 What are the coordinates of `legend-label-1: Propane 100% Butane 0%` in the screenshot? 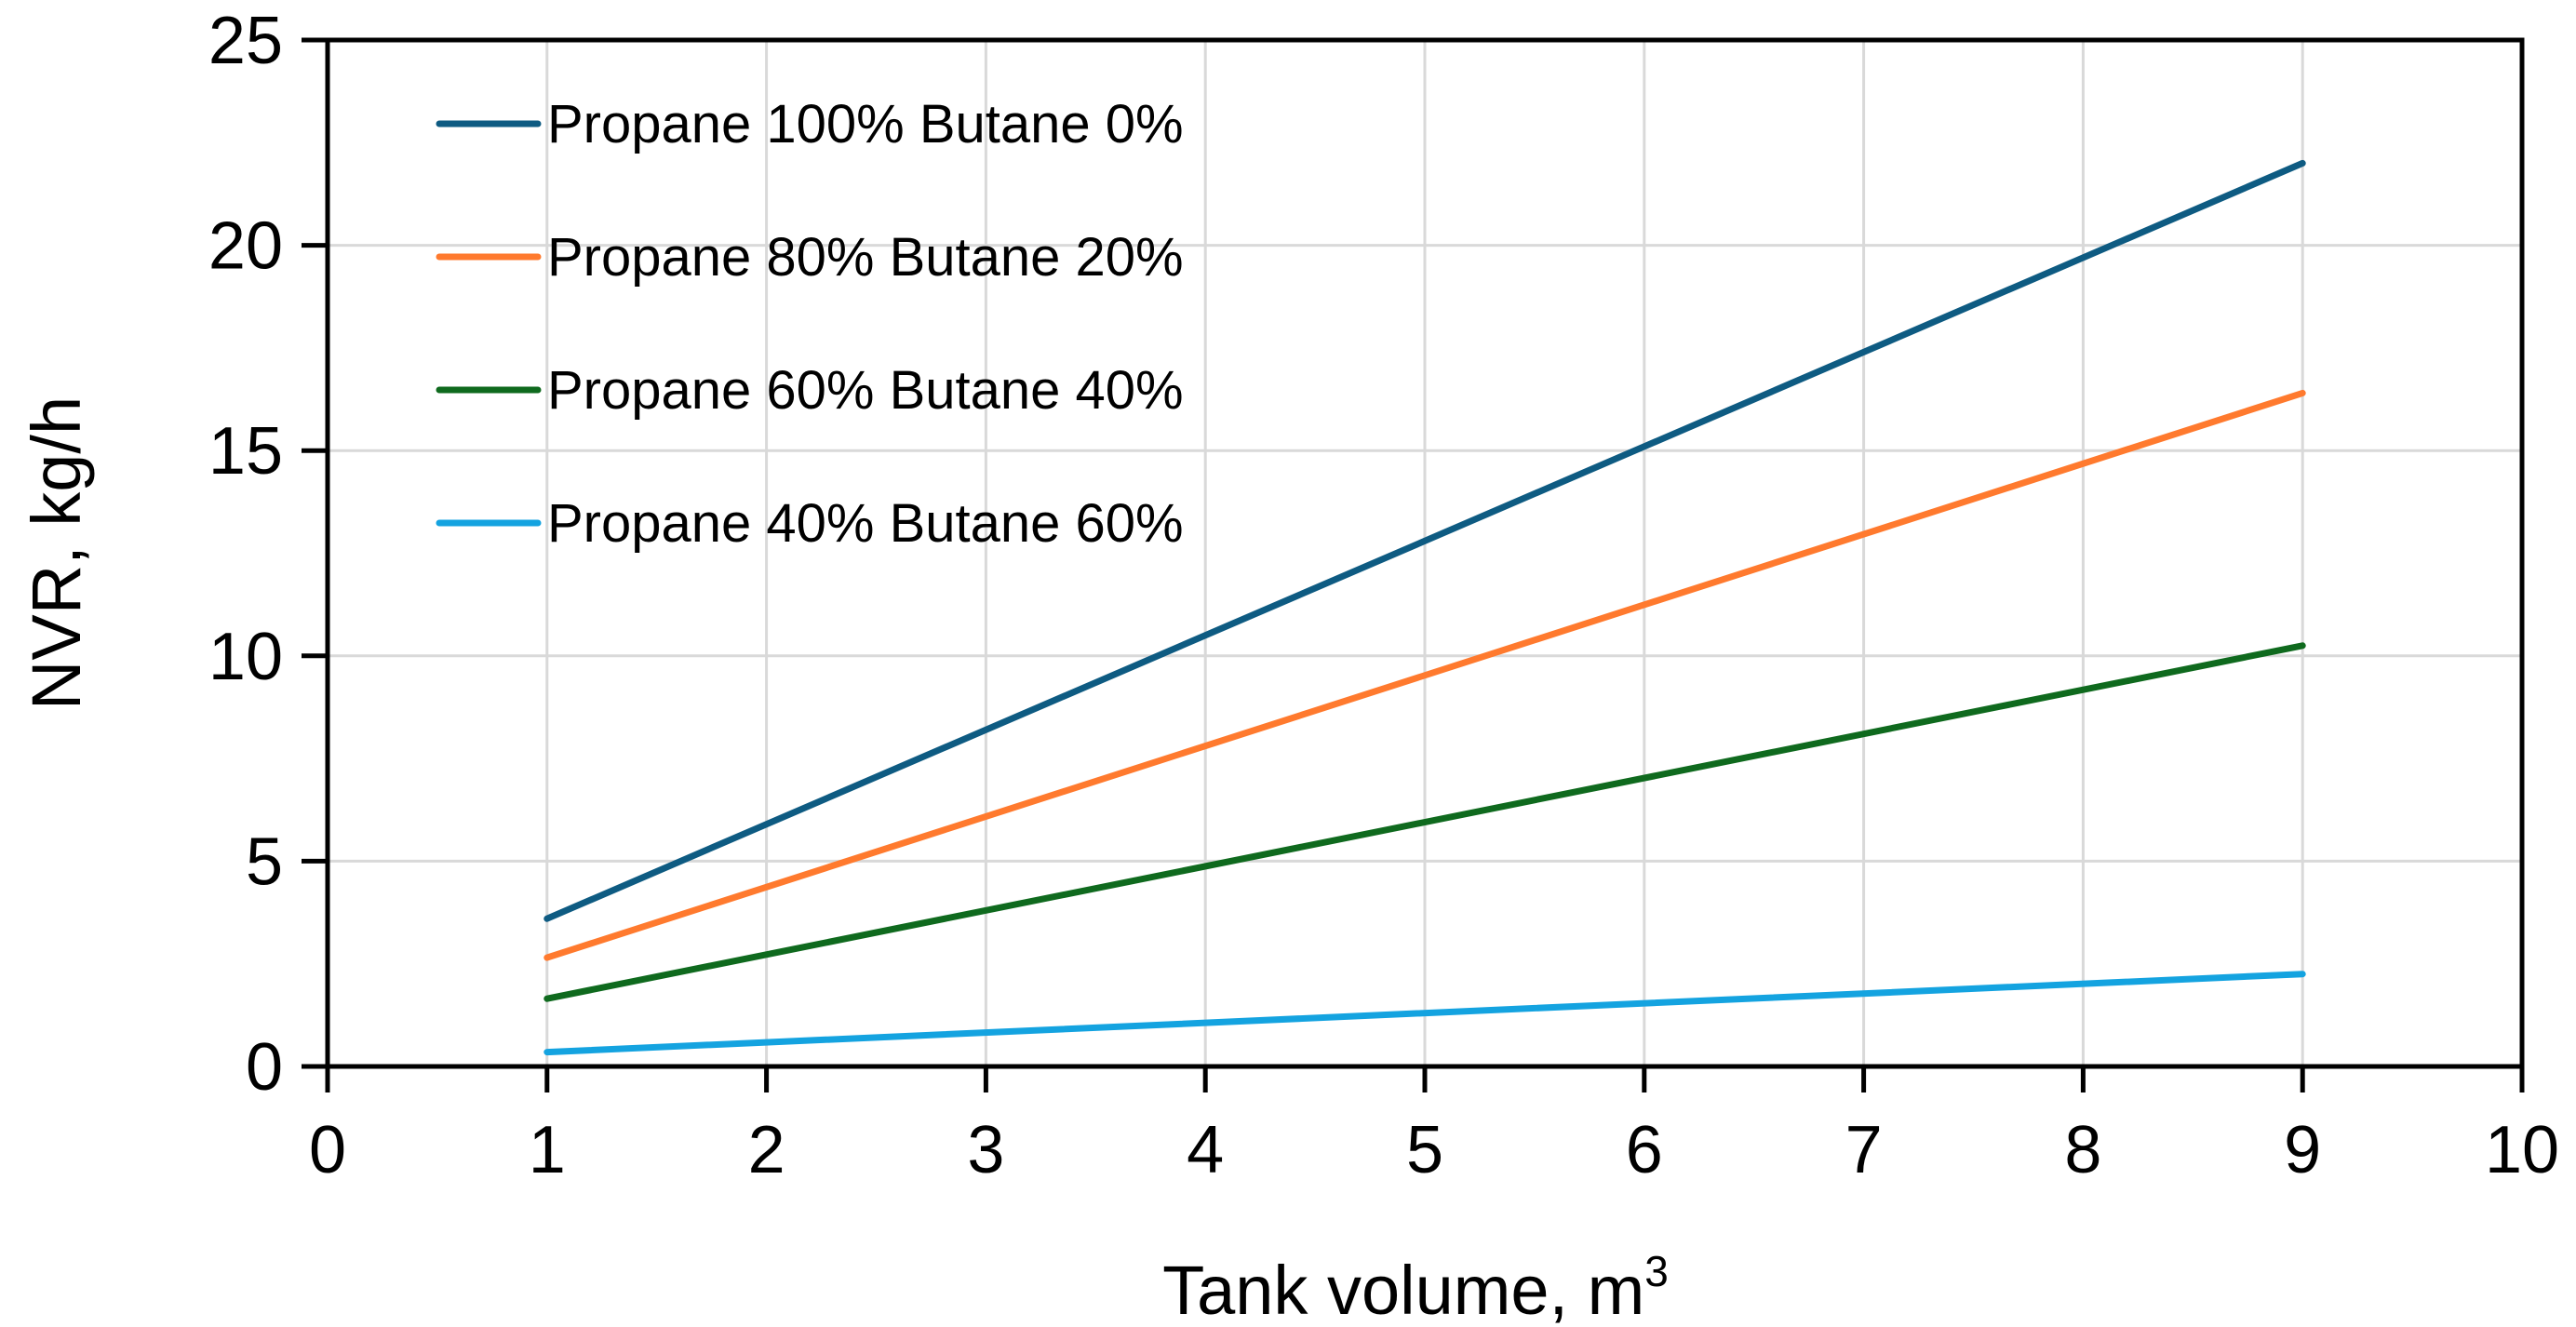 It's located at (865, 124).